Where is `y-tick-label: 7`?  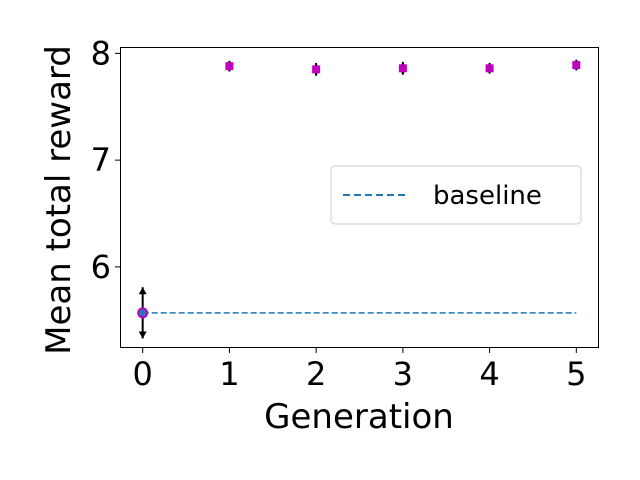 y-tick-label: 7 is located at coordinates (101, 160).